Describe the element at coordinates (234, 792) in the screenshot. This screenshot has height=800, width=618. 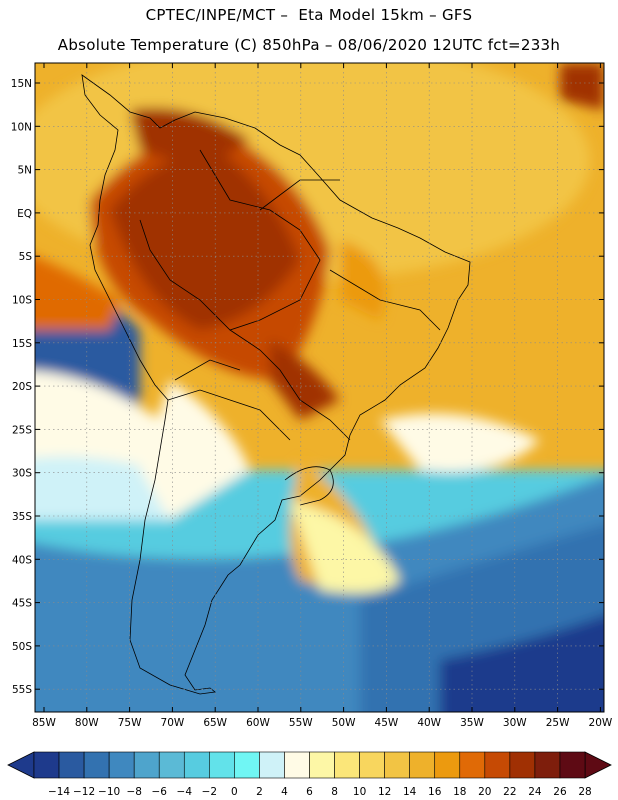
I see `colorbar-tick-label: 0` at that location.